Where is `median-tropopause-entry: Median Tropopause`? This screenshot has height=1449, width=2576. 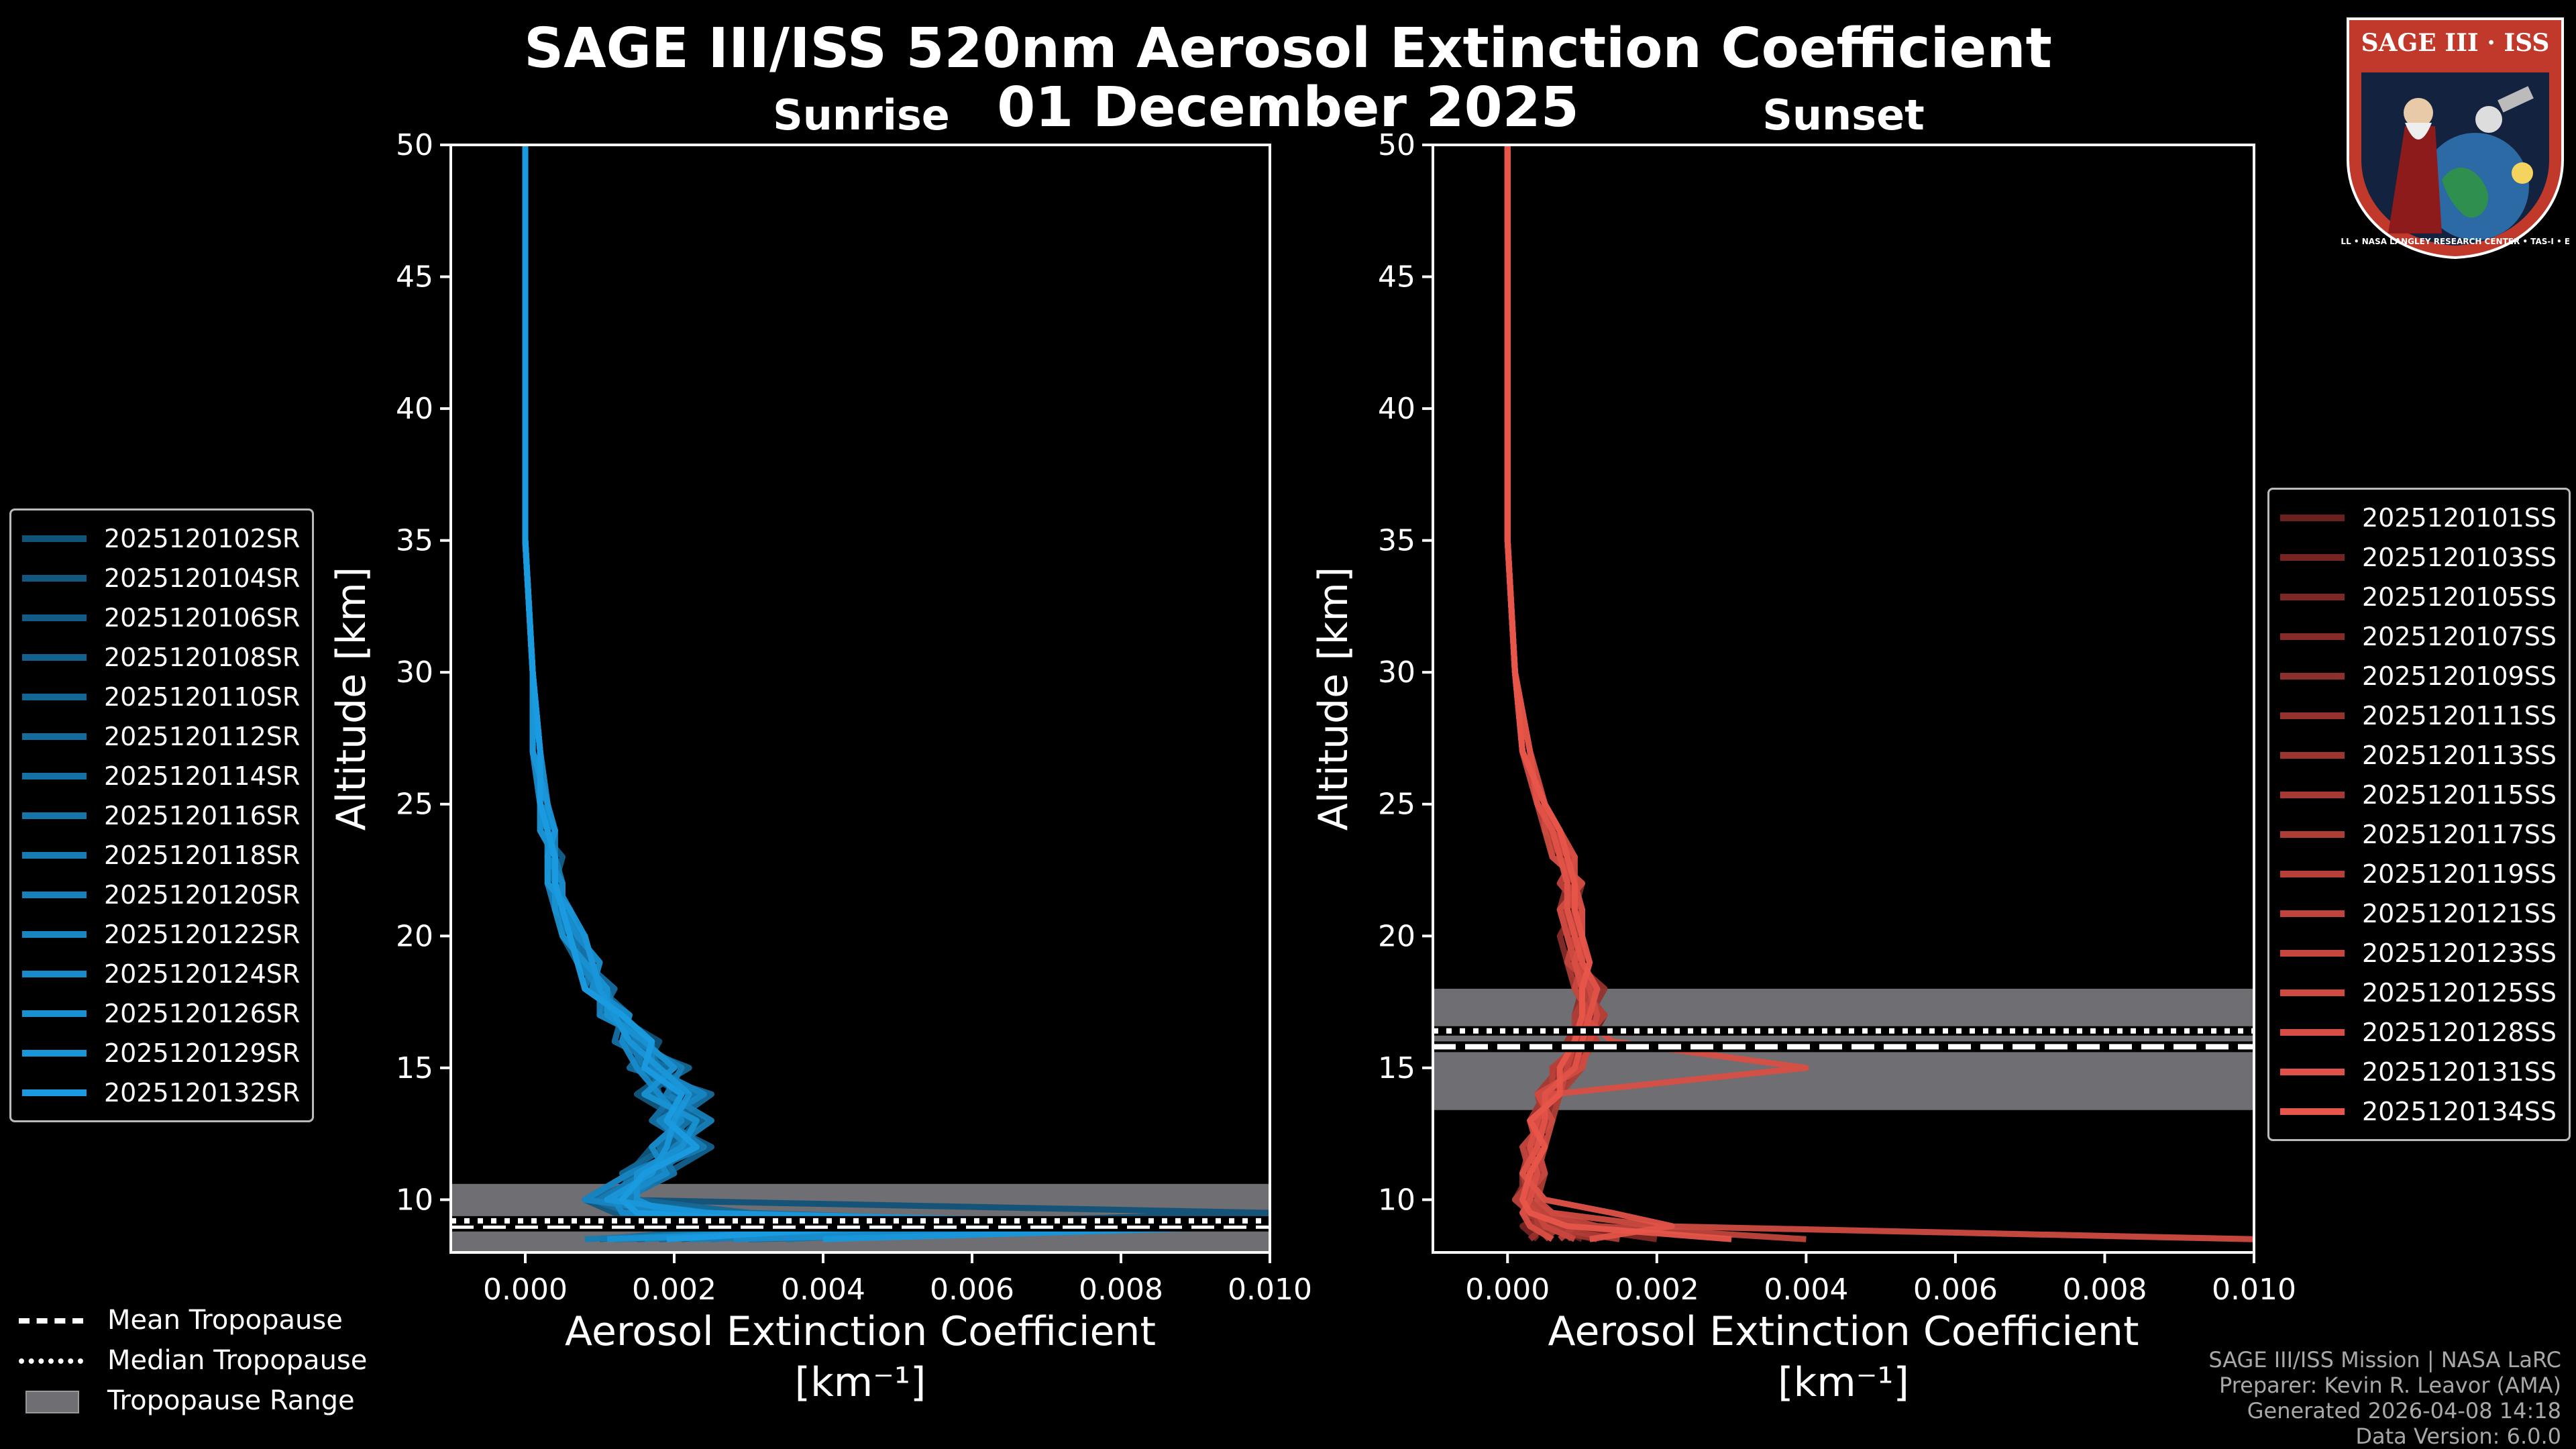
median-tropopause-entry: Median Tropopause is located at coordinates (193, 1360).